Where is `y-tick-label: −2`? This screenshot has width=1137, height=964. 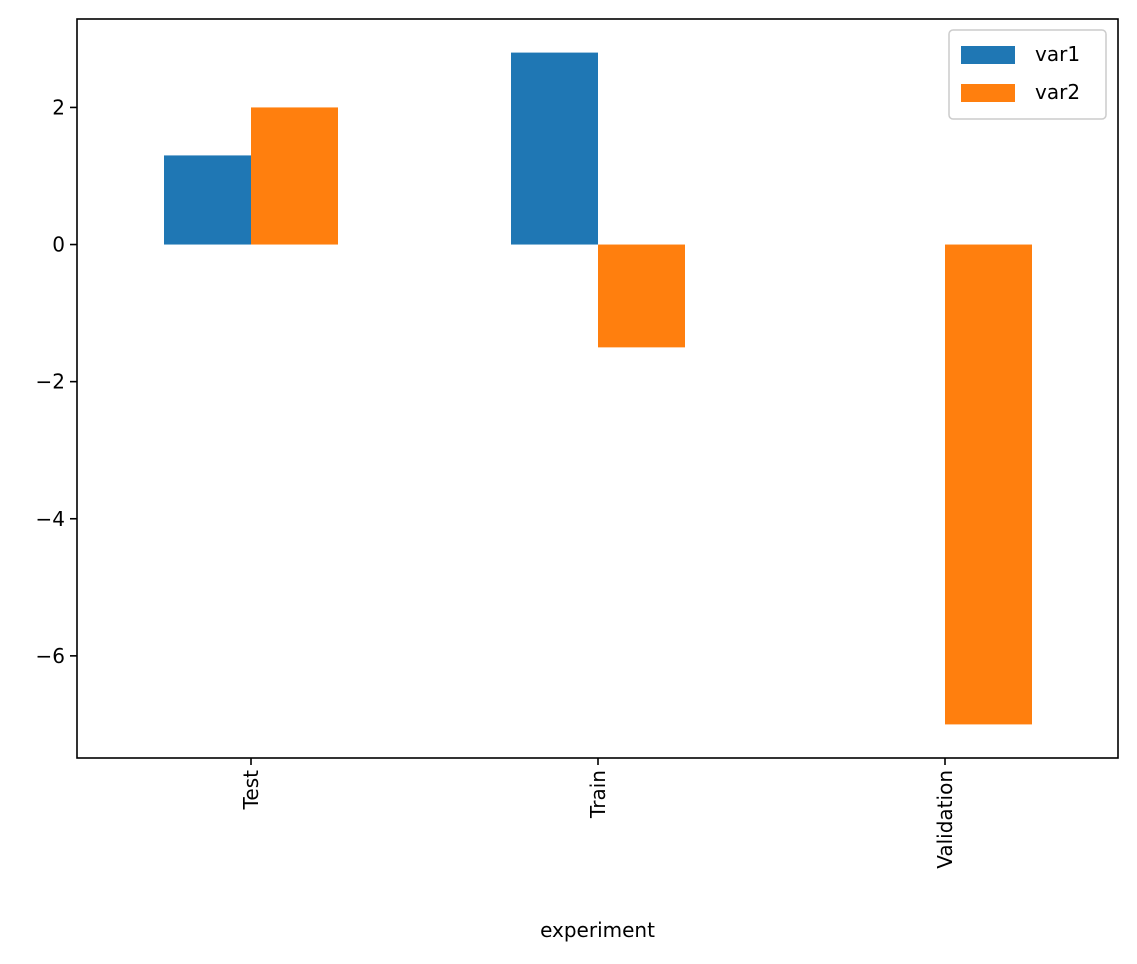 y-tick-label: −2 is located at coordinates (50, 382).